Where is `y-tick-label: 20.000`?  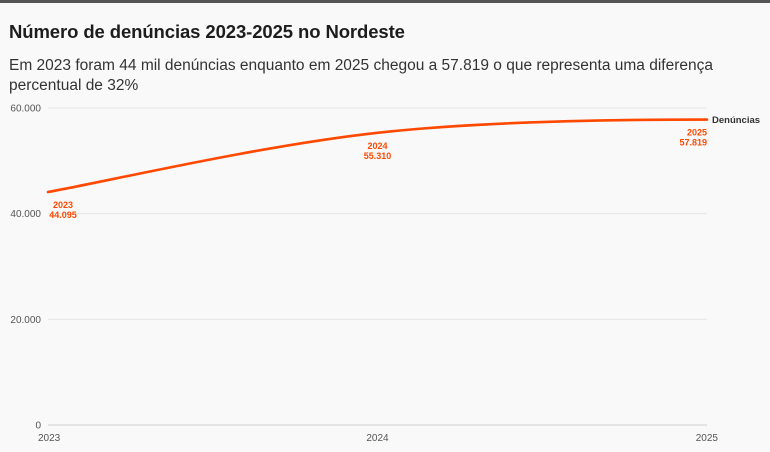 y-tick-label: 20.000 is located at coordinates (25, 320).